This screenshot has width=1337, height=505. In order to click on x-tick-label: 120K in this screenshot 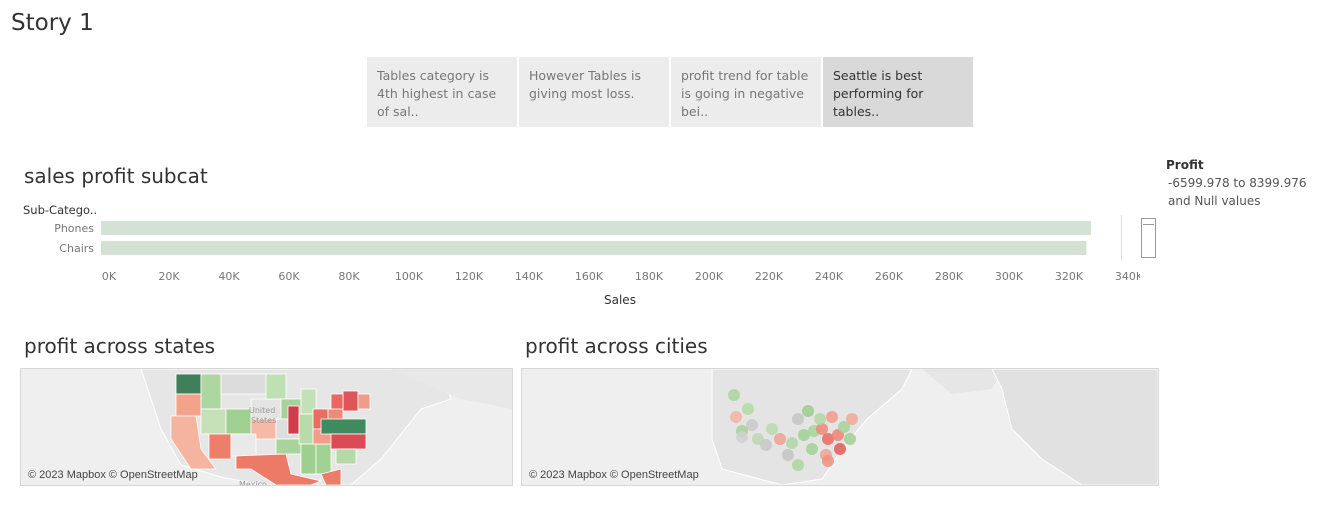, I will do `click(469, 276)`.